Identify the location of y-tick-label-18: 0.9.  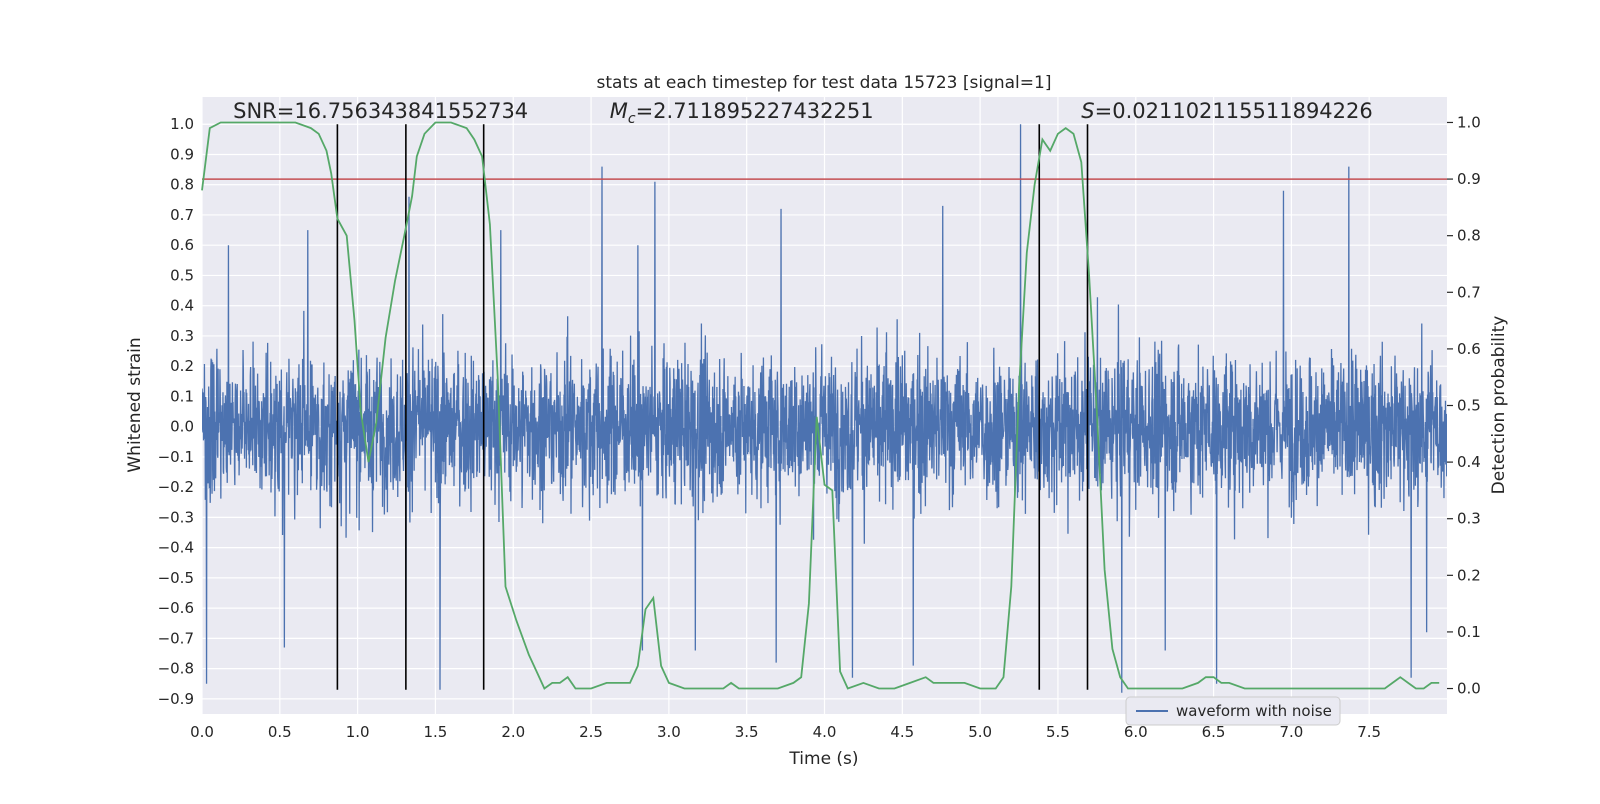
(182, 154).